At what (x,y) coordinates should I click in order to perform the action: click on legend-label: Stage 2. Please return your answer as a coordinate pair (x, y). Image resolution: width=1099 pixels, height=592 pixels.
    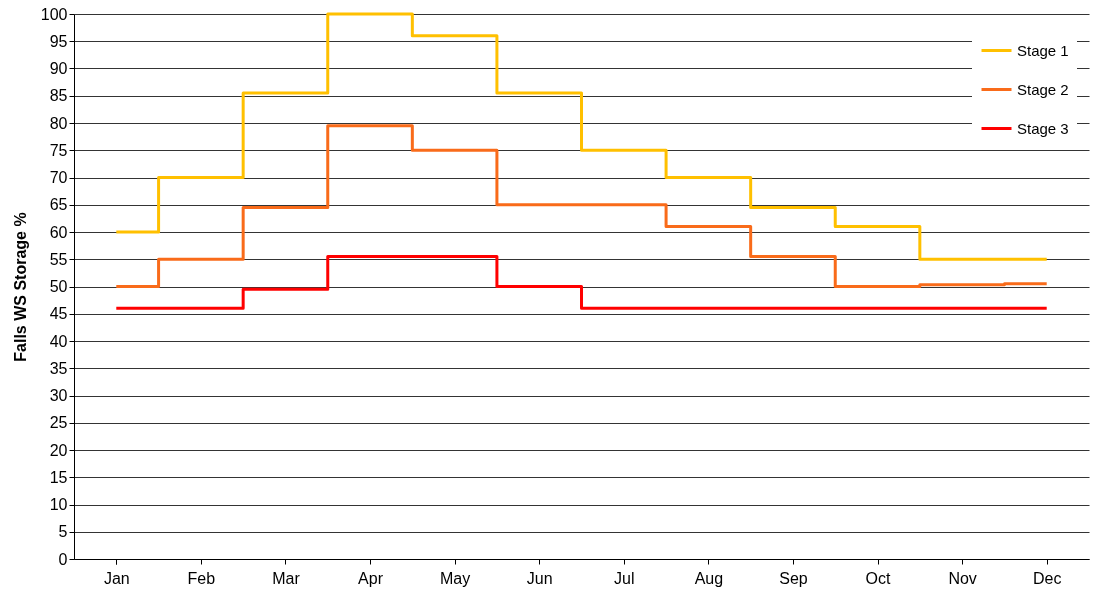
    Looking at the image, I should click on (1043, 89).